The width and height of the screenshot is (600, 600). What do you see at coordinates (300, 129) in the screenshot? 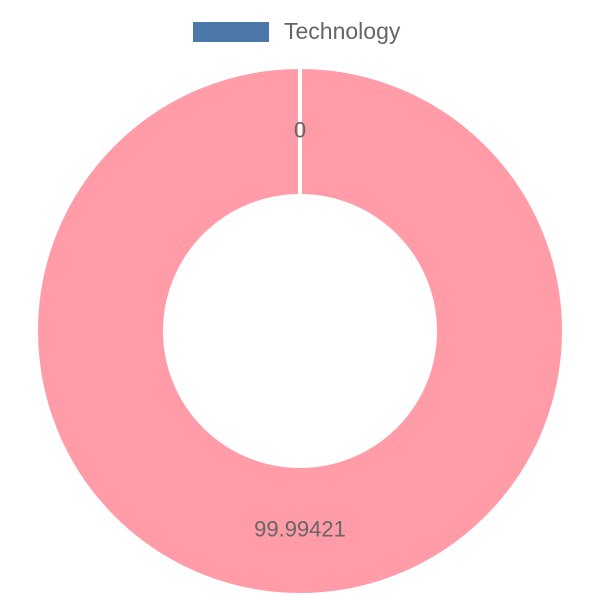
I see `value-label: 0` at bounding box center [300, 129].